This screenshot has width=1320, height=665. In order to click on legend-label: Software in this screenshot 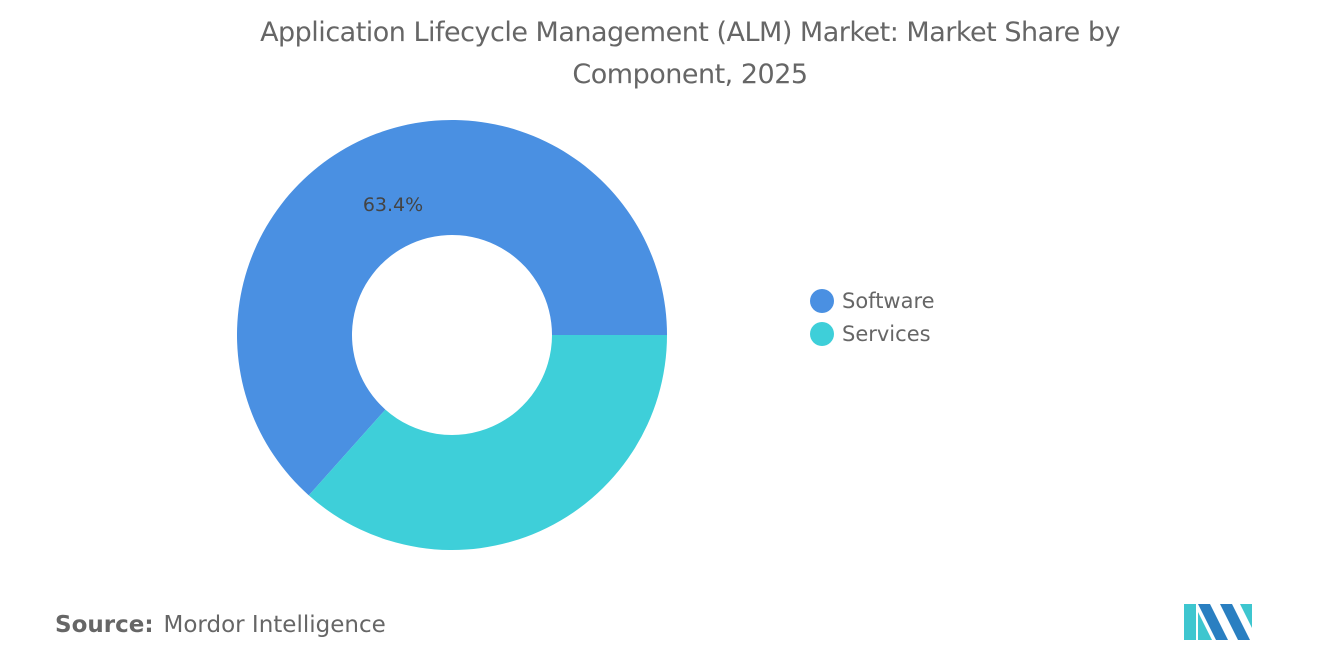, I will do `click(888, 300)`.